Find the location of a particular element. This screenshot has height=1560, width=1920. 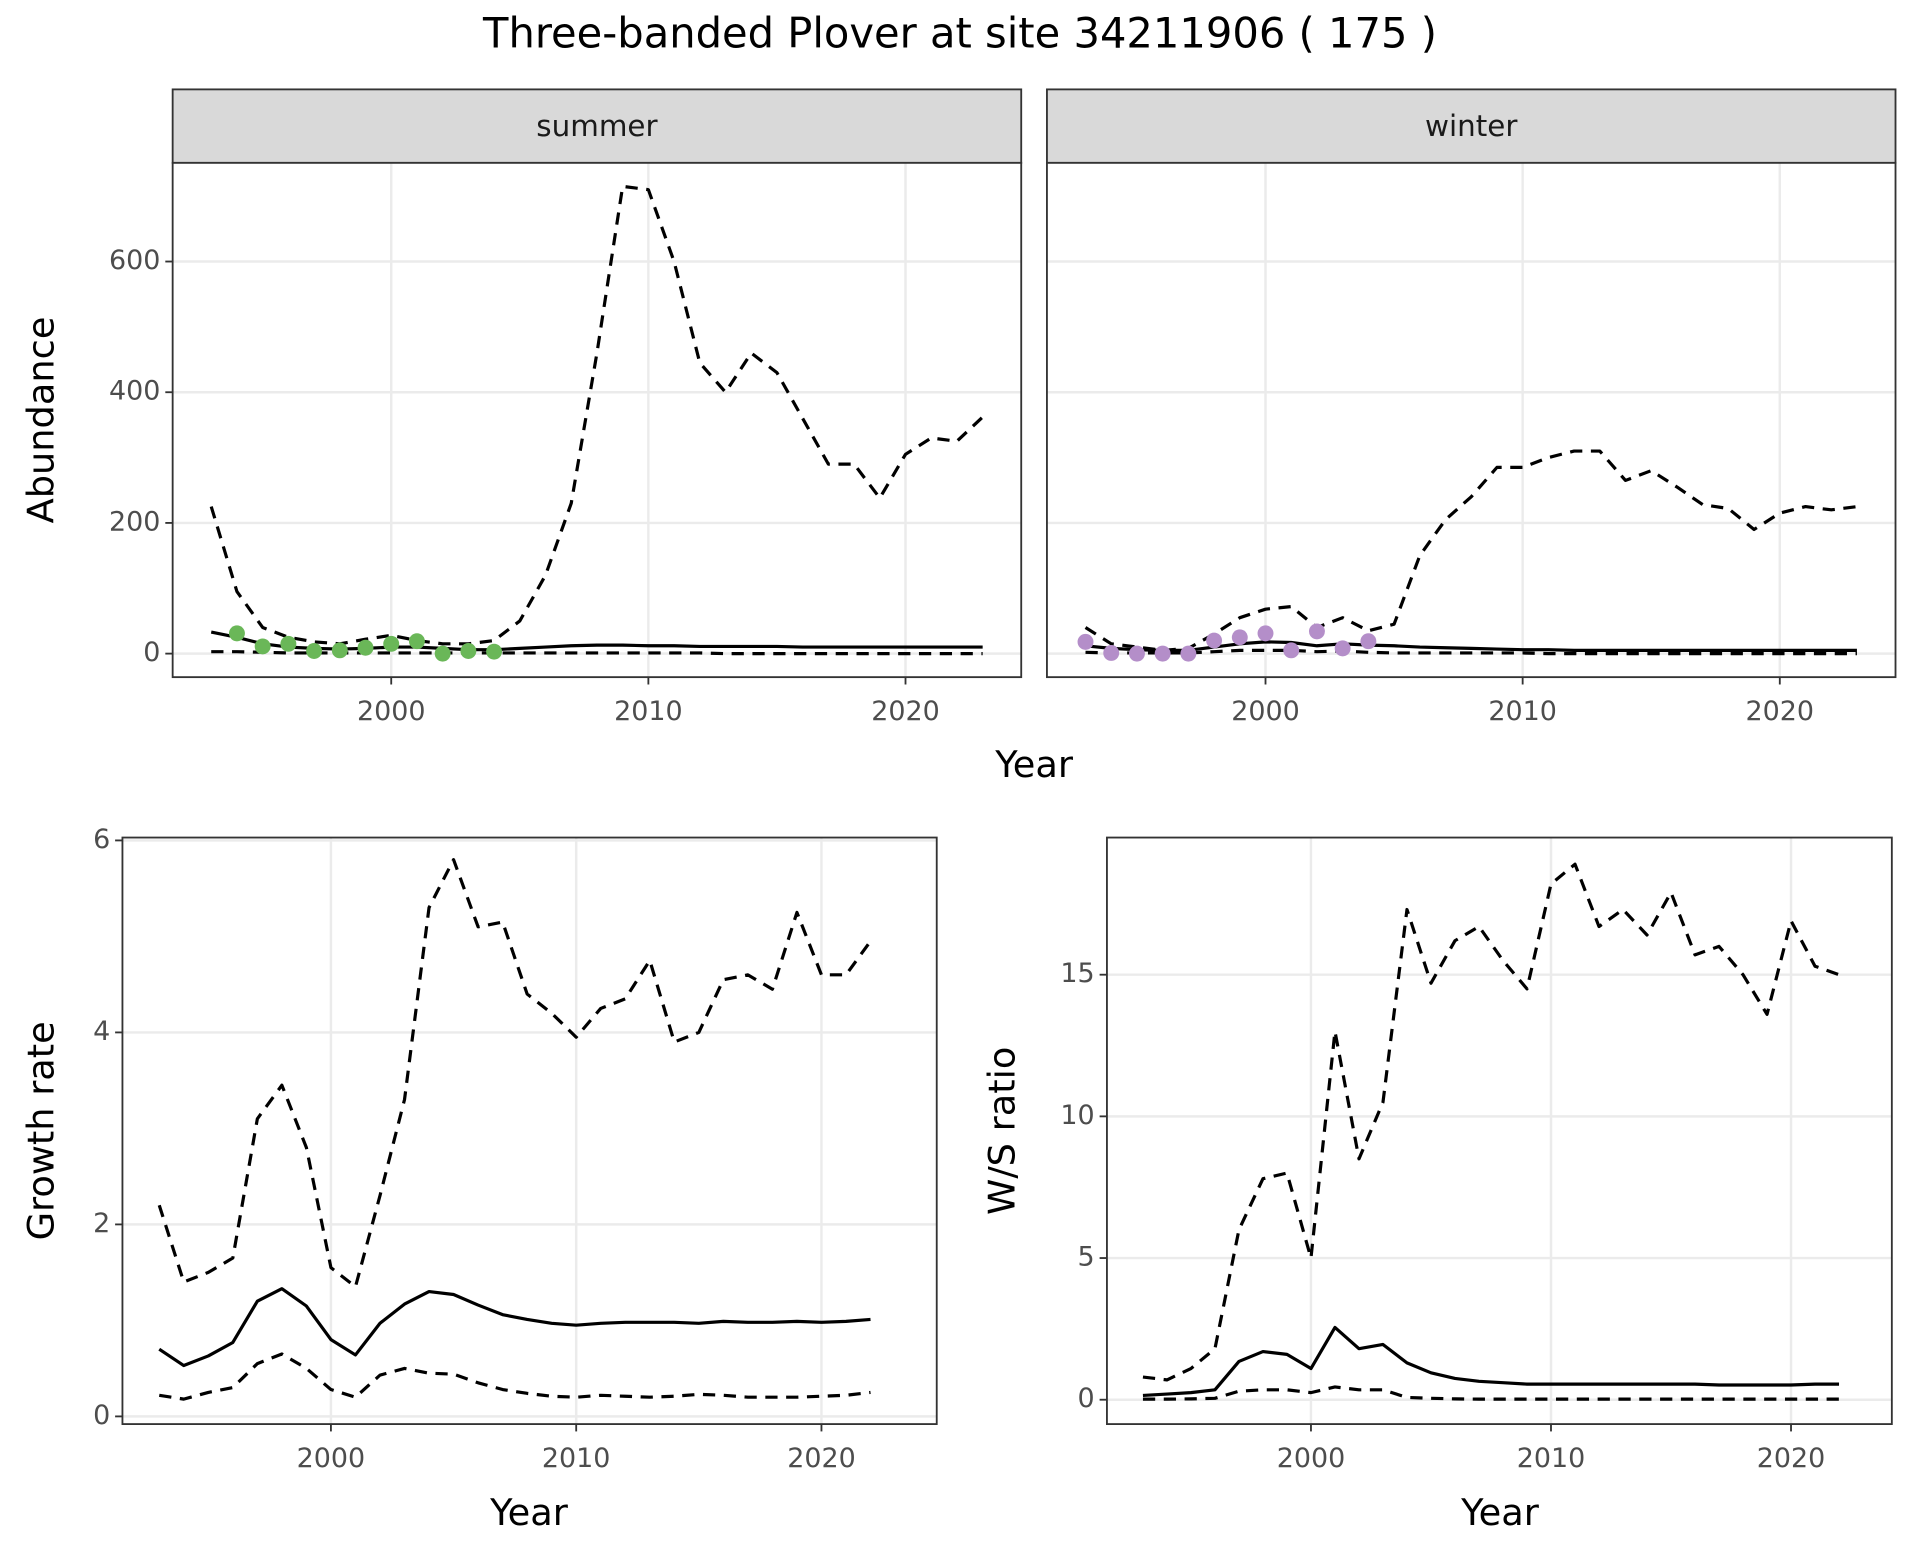

y-tick-label: 15 is located at coordinates (1077, 973).